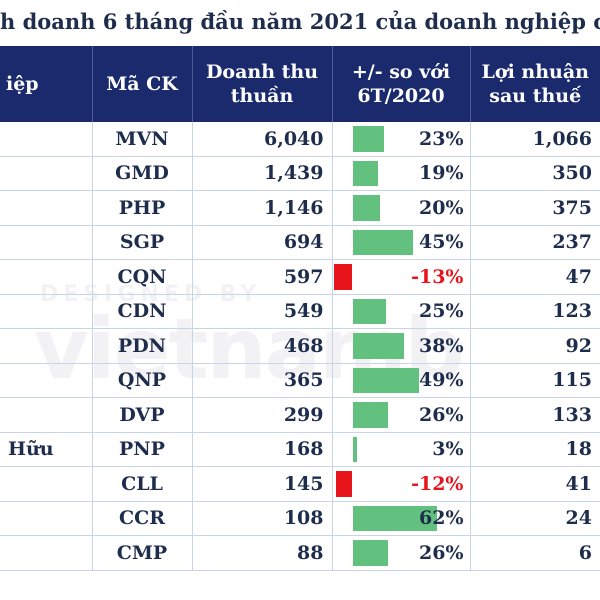 The image size is (600, 600). What do you see at coordinates (535, 242) in the screenshot?
I see `profit-cell: 237` at bounding box center [535, 242].